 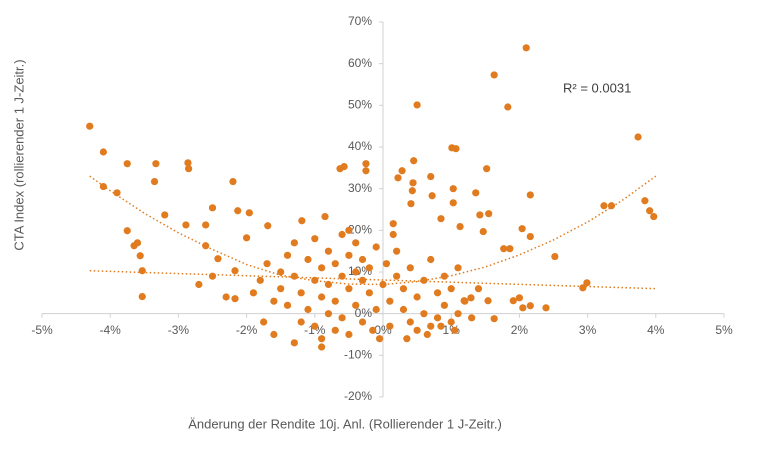 I want to click on r2-annotation: R² = 0.0031, so click(x=597, y=87).